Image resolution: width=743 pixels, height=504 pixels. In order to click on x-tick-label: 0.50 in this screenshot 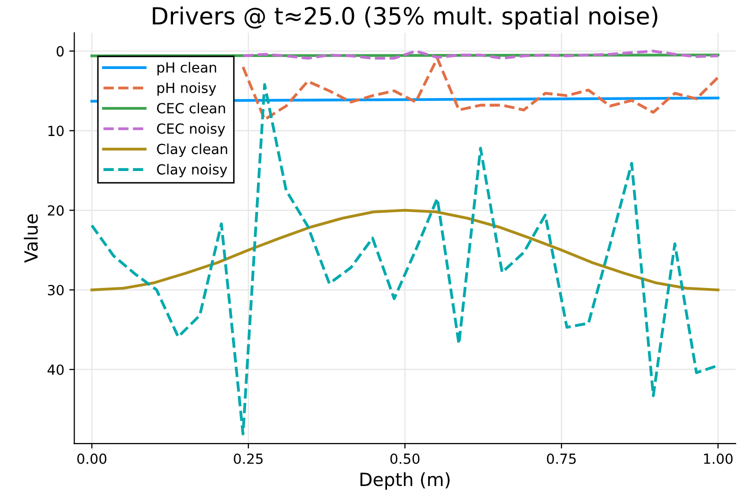, I will do `click(405, 458)`.